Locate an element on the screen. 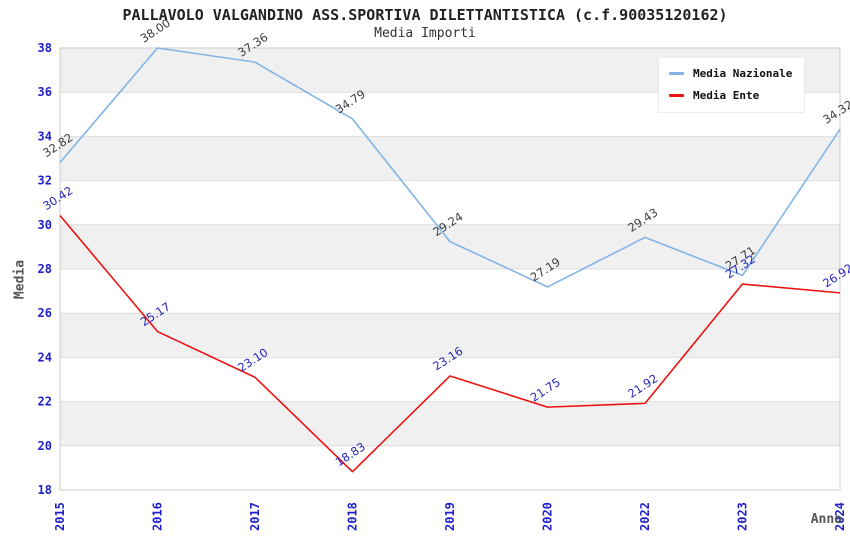 Image resolution: width=850 pixels, height=550 pixels. x-tick-label: 2016 is located at coordinates (158, 516).